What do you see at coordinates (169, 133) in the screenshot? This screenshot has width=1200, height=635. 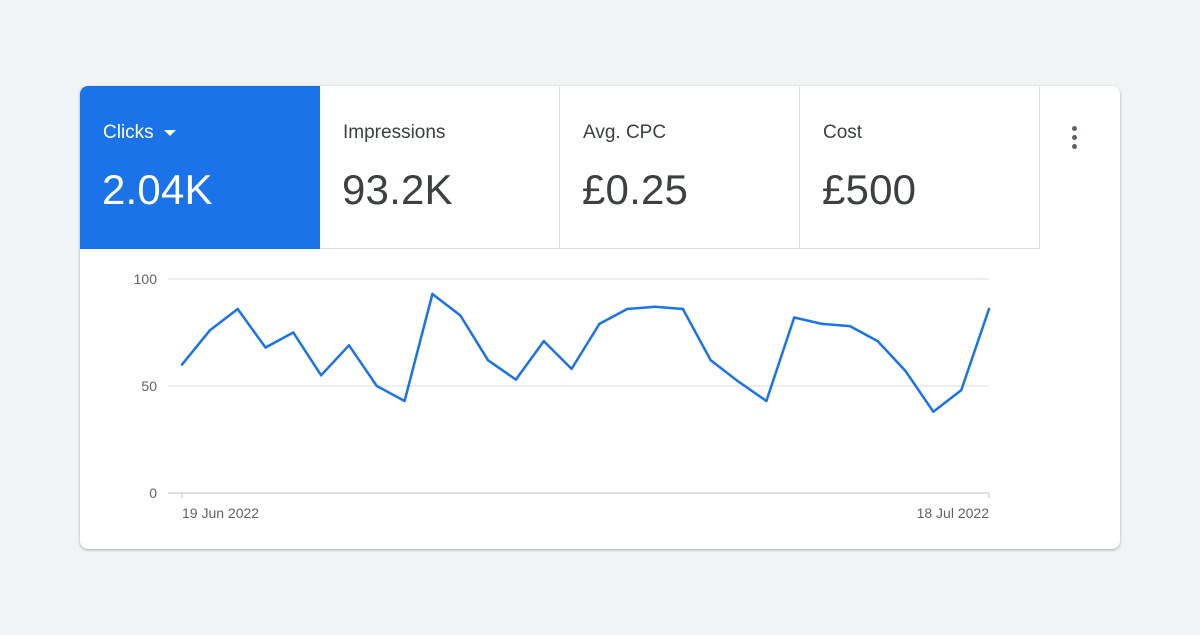 I see `caret-down-icon` at bounding box center [169, 133].